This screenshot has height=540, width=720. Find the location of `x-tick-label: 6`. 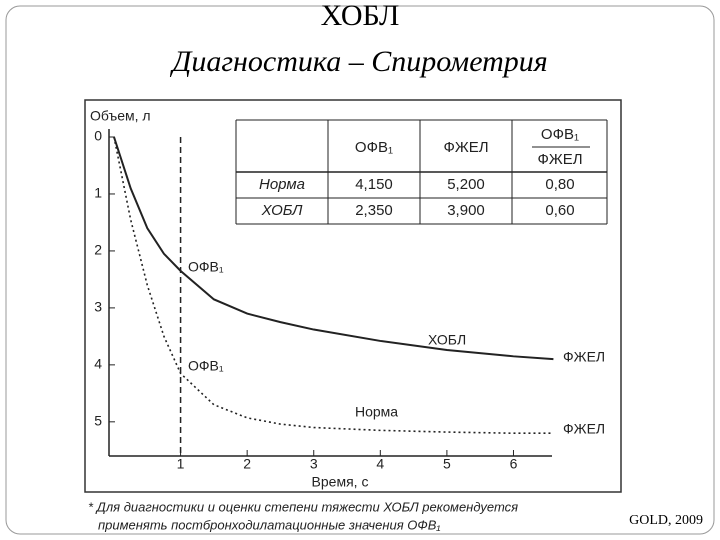

x-tick-label: 6 is located at coordinates (514, 464).